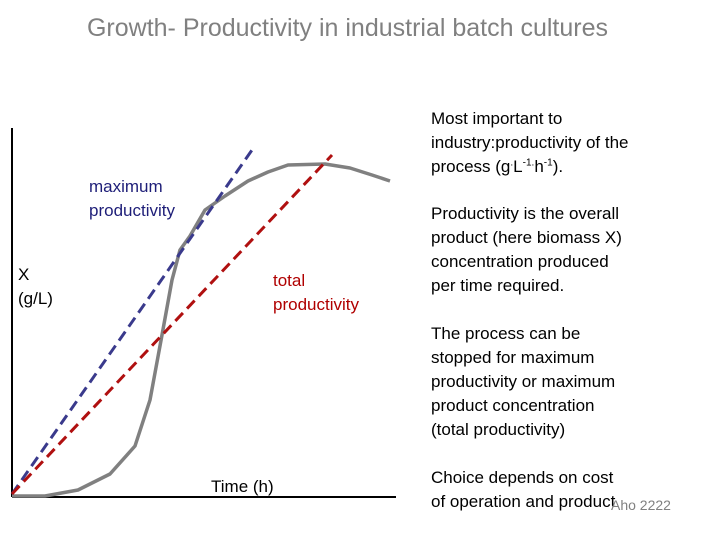 This screenshot has height=540, width=720. What do you see at coordinates (523, 381) in the screenshot?
I see `process-line-3: productivity or maximum` at bounding box center [523, 381].